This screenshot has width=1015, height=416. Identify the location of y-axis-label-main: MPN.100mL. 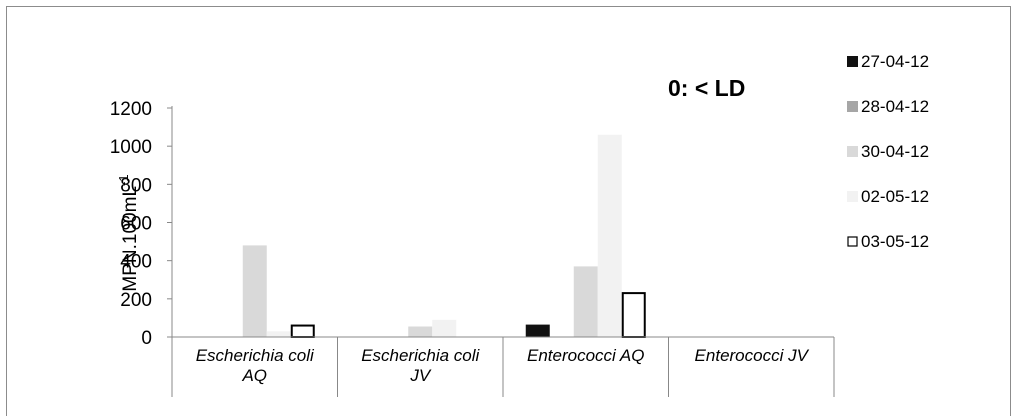
(130, 239).